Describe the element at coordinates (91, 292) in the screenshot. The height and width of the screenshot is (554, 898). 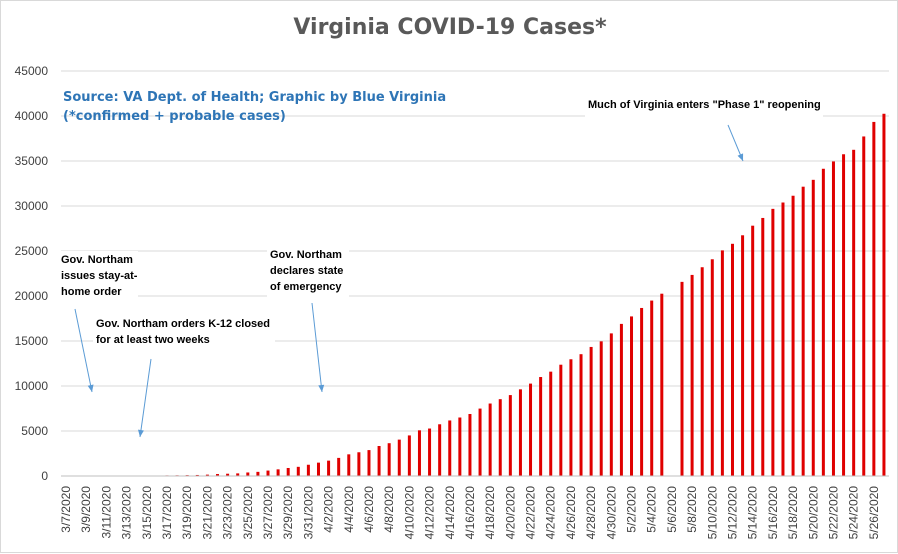
I see `annotation-text: home order` at that location.